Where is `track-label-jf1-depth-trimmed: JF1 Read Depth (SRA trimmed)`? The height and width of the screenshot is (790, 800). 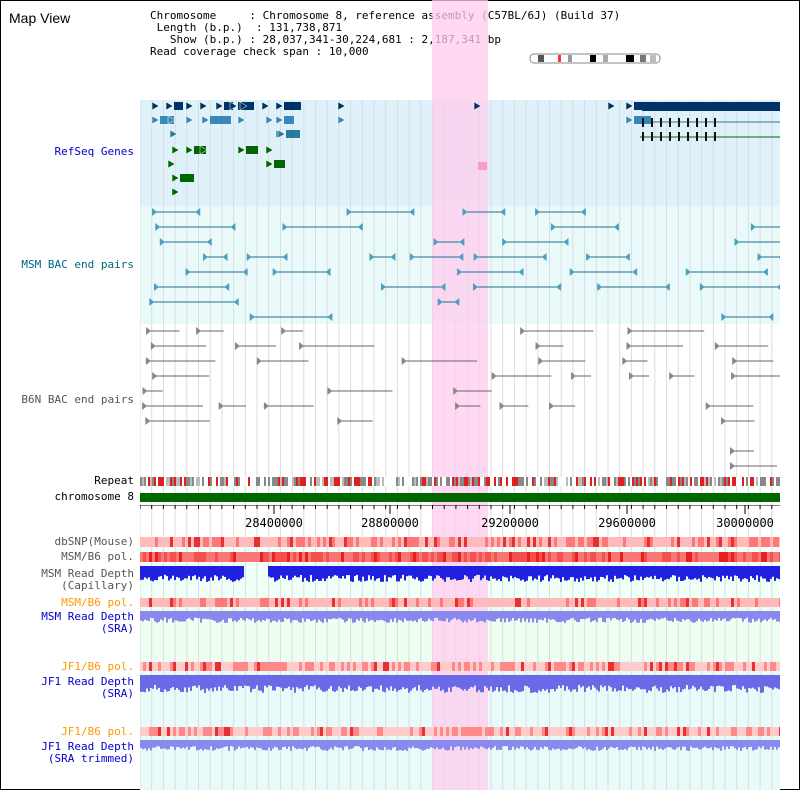
track-label-jf1-depth-trimmed: JF1 Read Depth (SRA trimmed) is located at coordinates (87, 753).